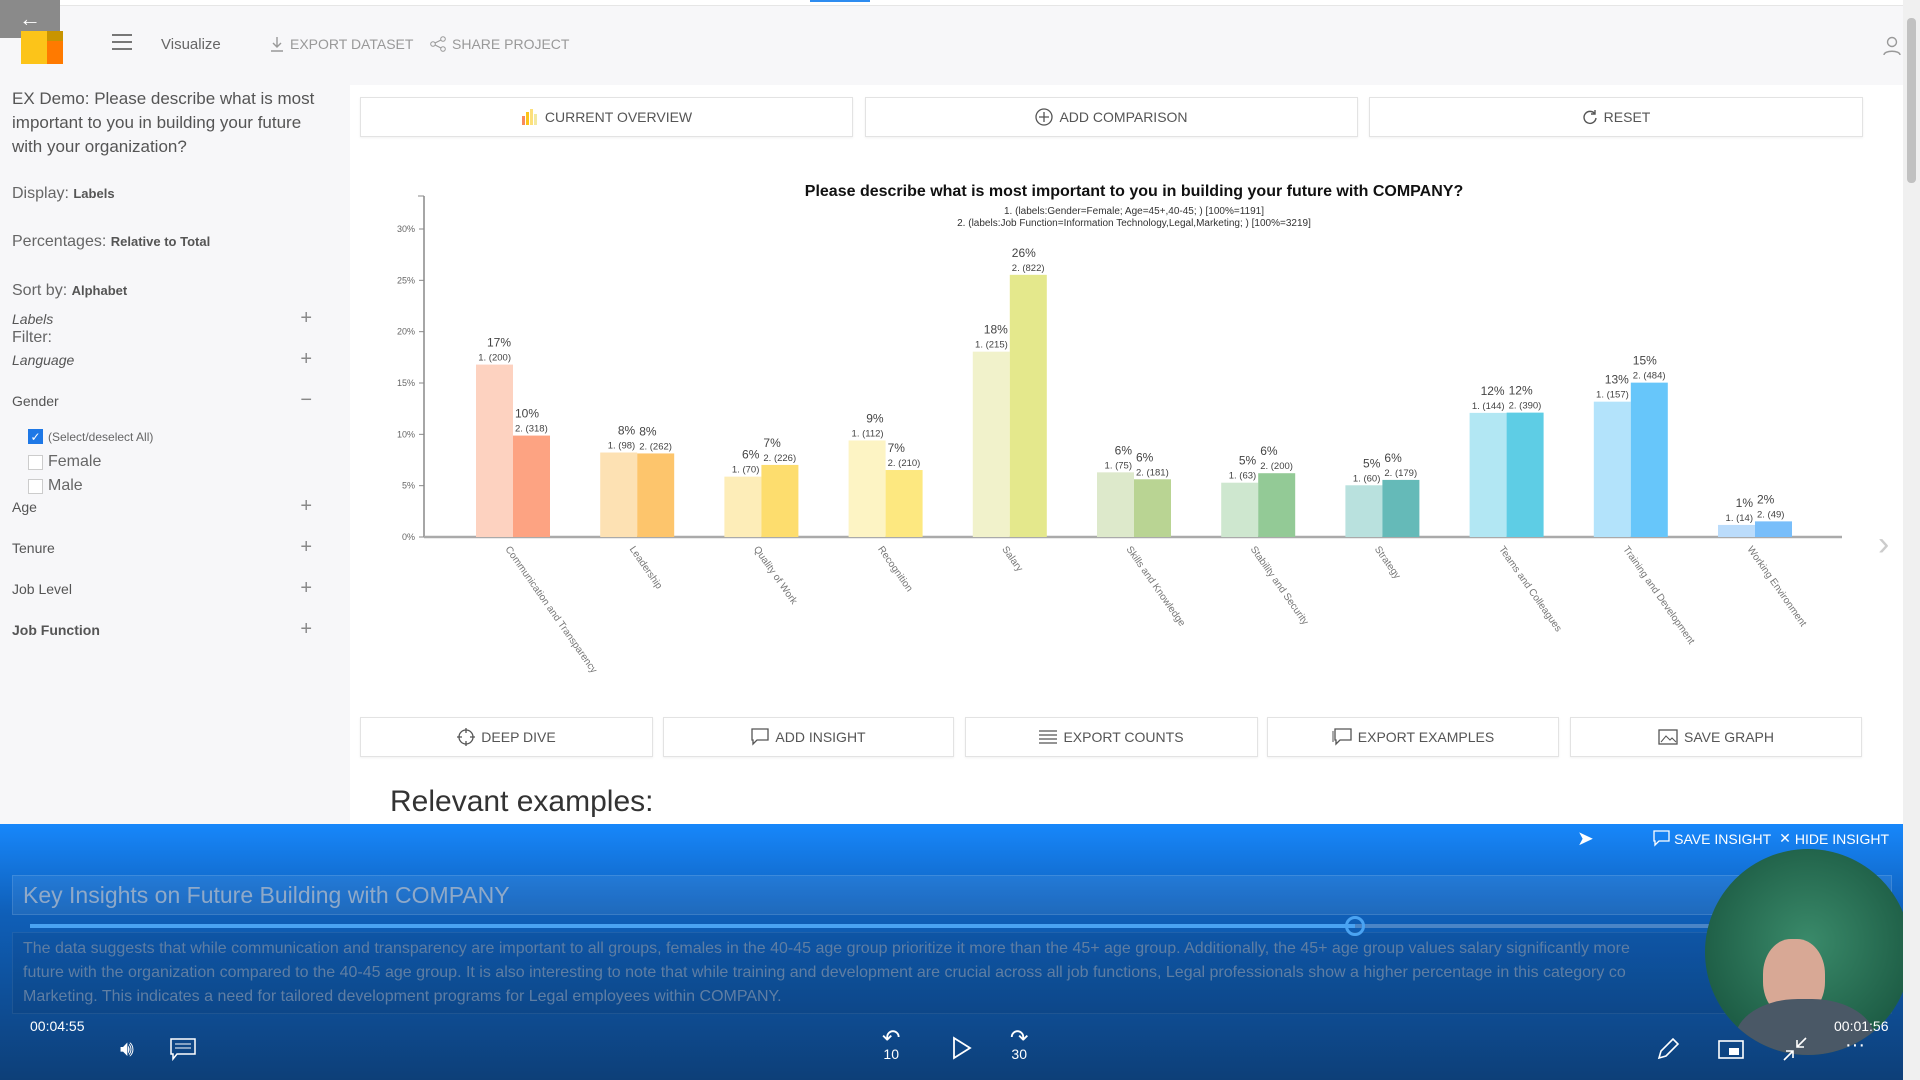 Image resolution: width=1920 pixels, height=1080 pixels. Describe the element at coordinates (1884, 544) in the screenshot. I see `chevron-right-icon: ›` at that location.